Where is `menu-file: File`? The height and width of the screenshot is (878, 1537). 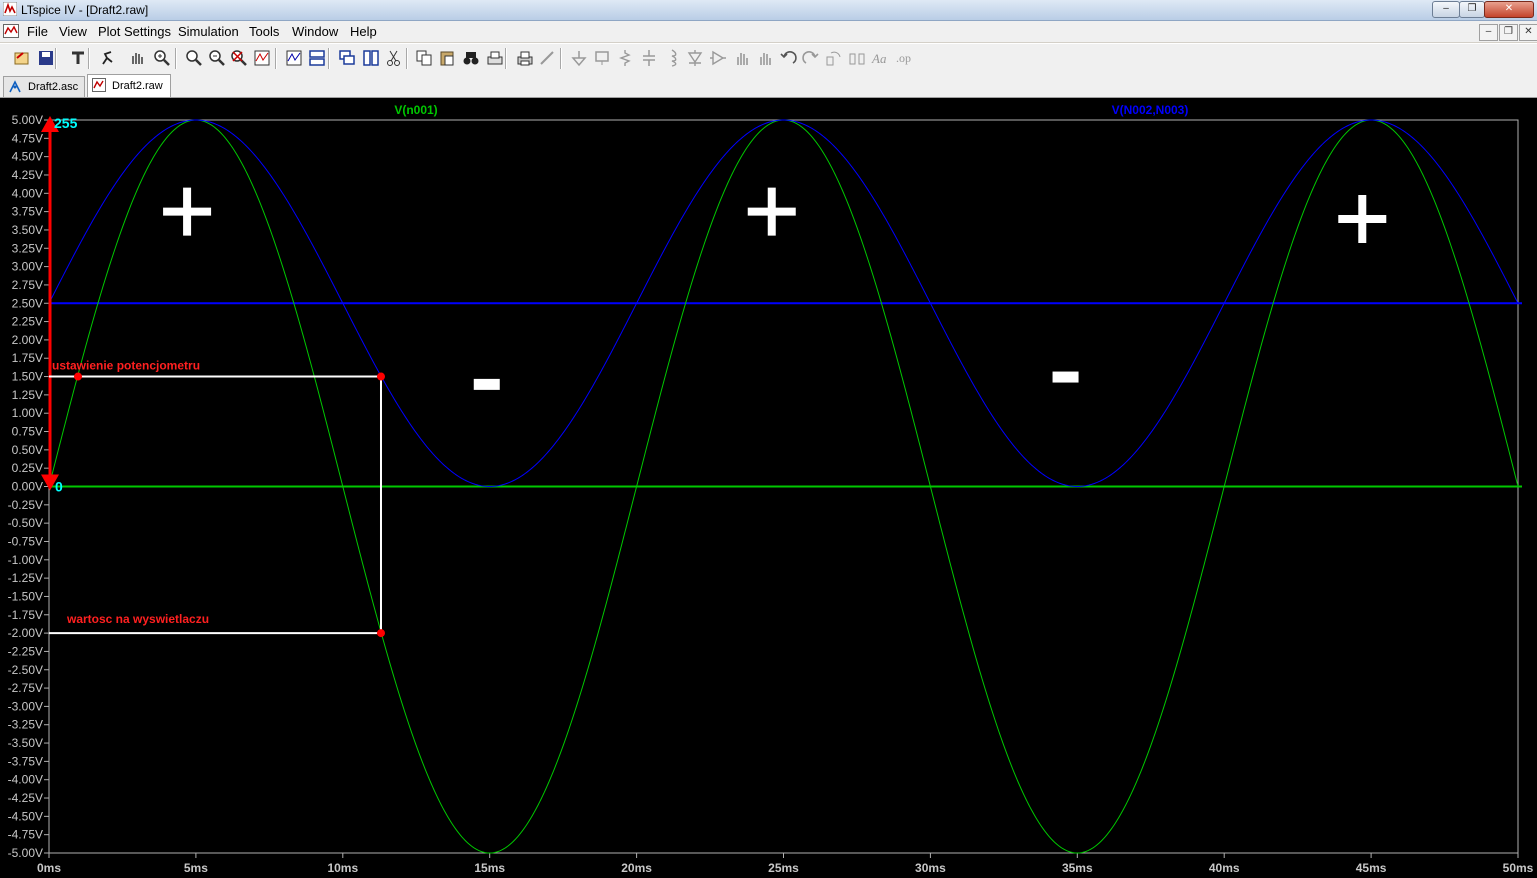 menu-file: File is located at coordinates (37, 31).